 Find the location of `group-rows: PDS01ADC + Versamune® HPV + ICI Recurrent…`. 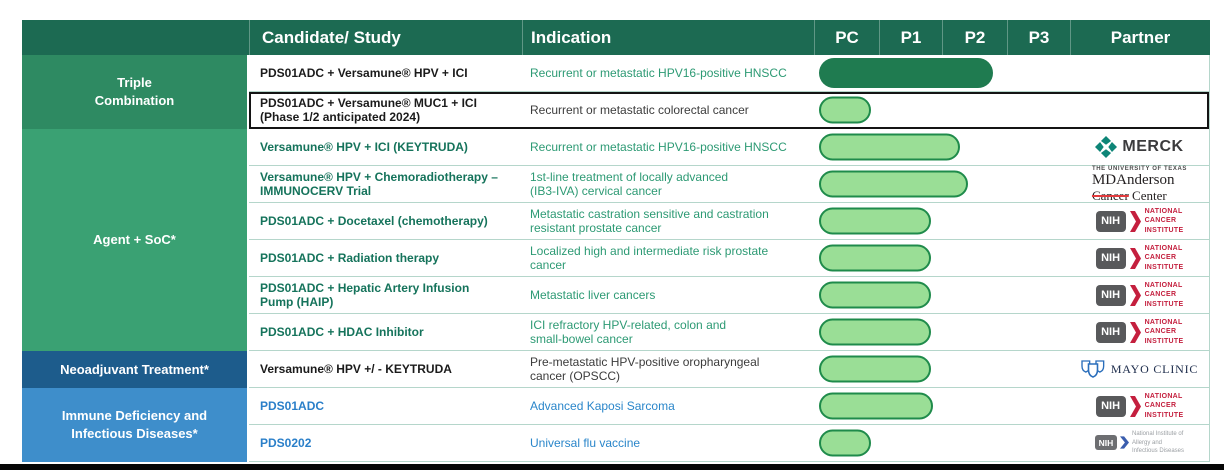

group-rows: PDS01ADC + Versamune® HPV + ICI Recurrent… is located at coordinates (729, 92).